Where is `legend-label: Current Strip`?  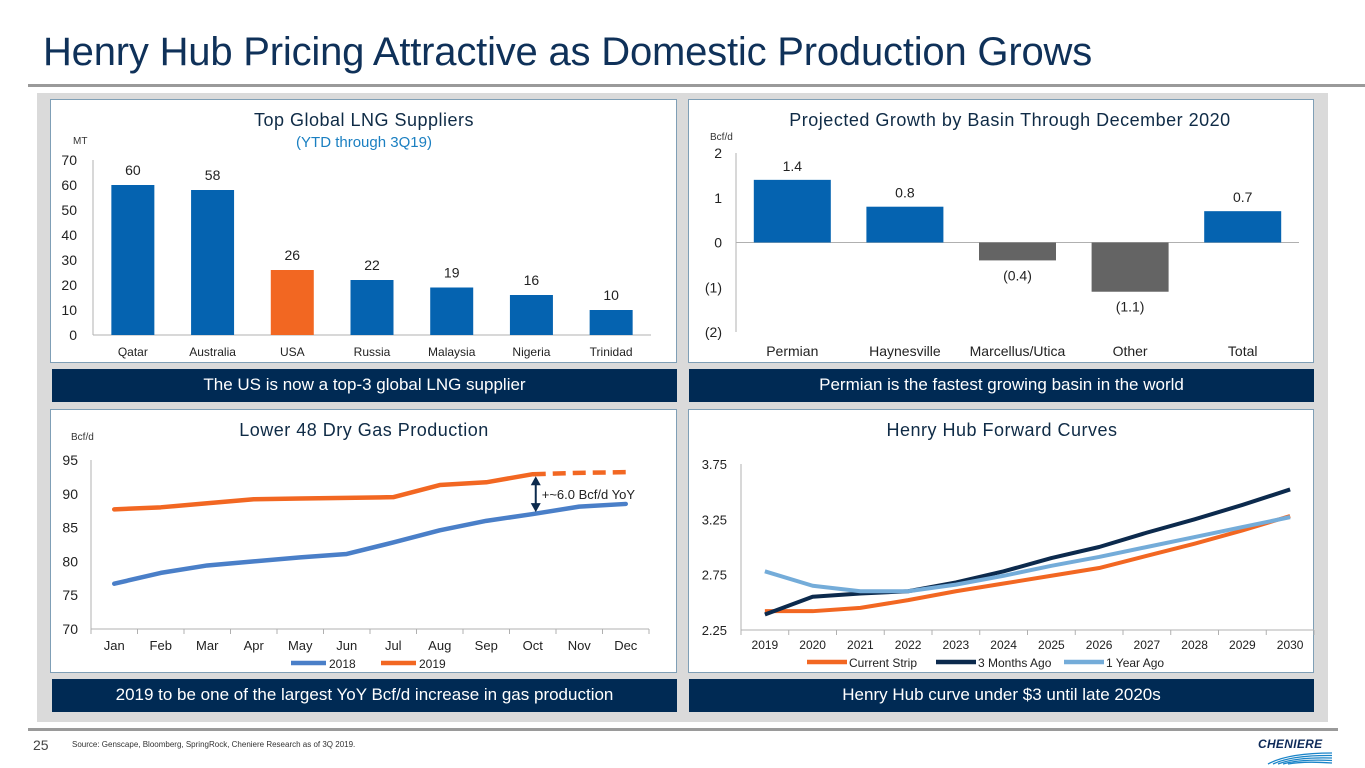 legend-label: Current Strip is located at coordinates (883, 663).